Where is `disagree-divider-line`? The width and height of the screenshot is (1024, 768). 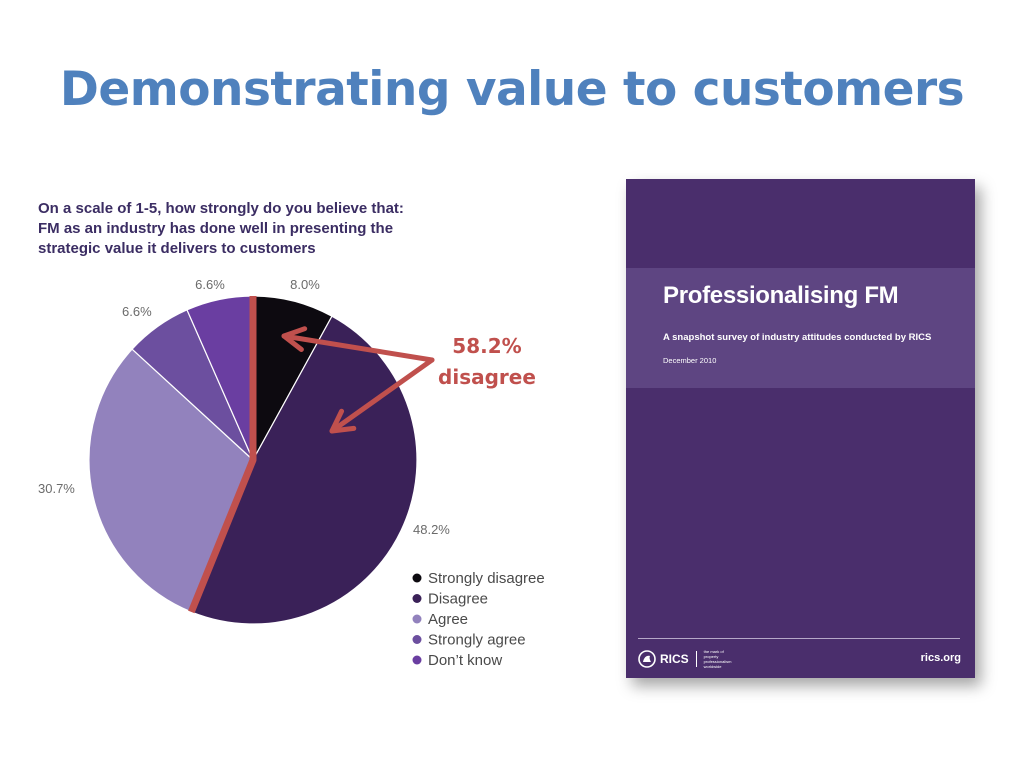 disagree-divider-line is located at coordinates (222, 455).